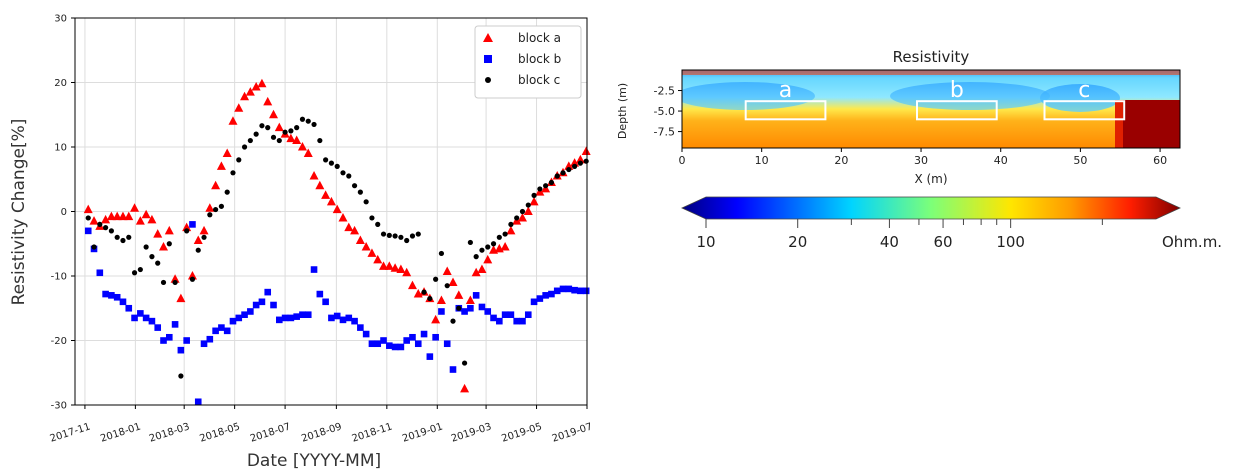 The width and height of the screenshot is (1234, 471). What do you see at coordinates (931, 72) in the screenshot?
I see `surface-layer` at bounding box center [931, 72].